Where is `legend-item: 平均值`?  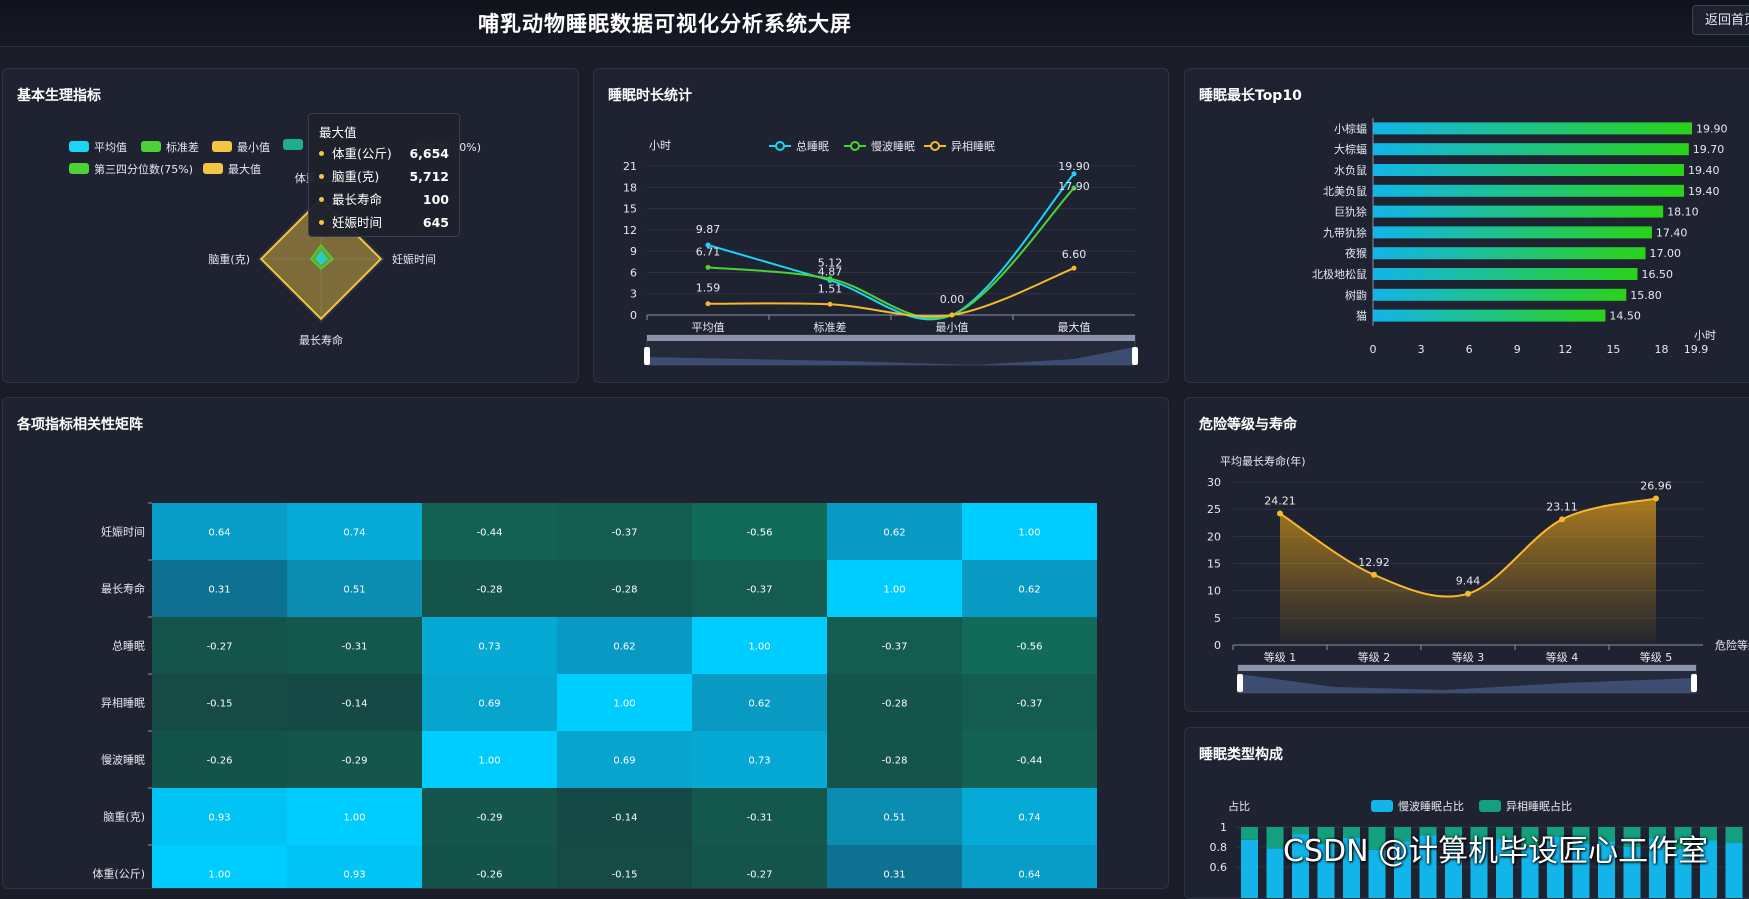
legend-item: 平均值 is located at coordinates (98, 147).